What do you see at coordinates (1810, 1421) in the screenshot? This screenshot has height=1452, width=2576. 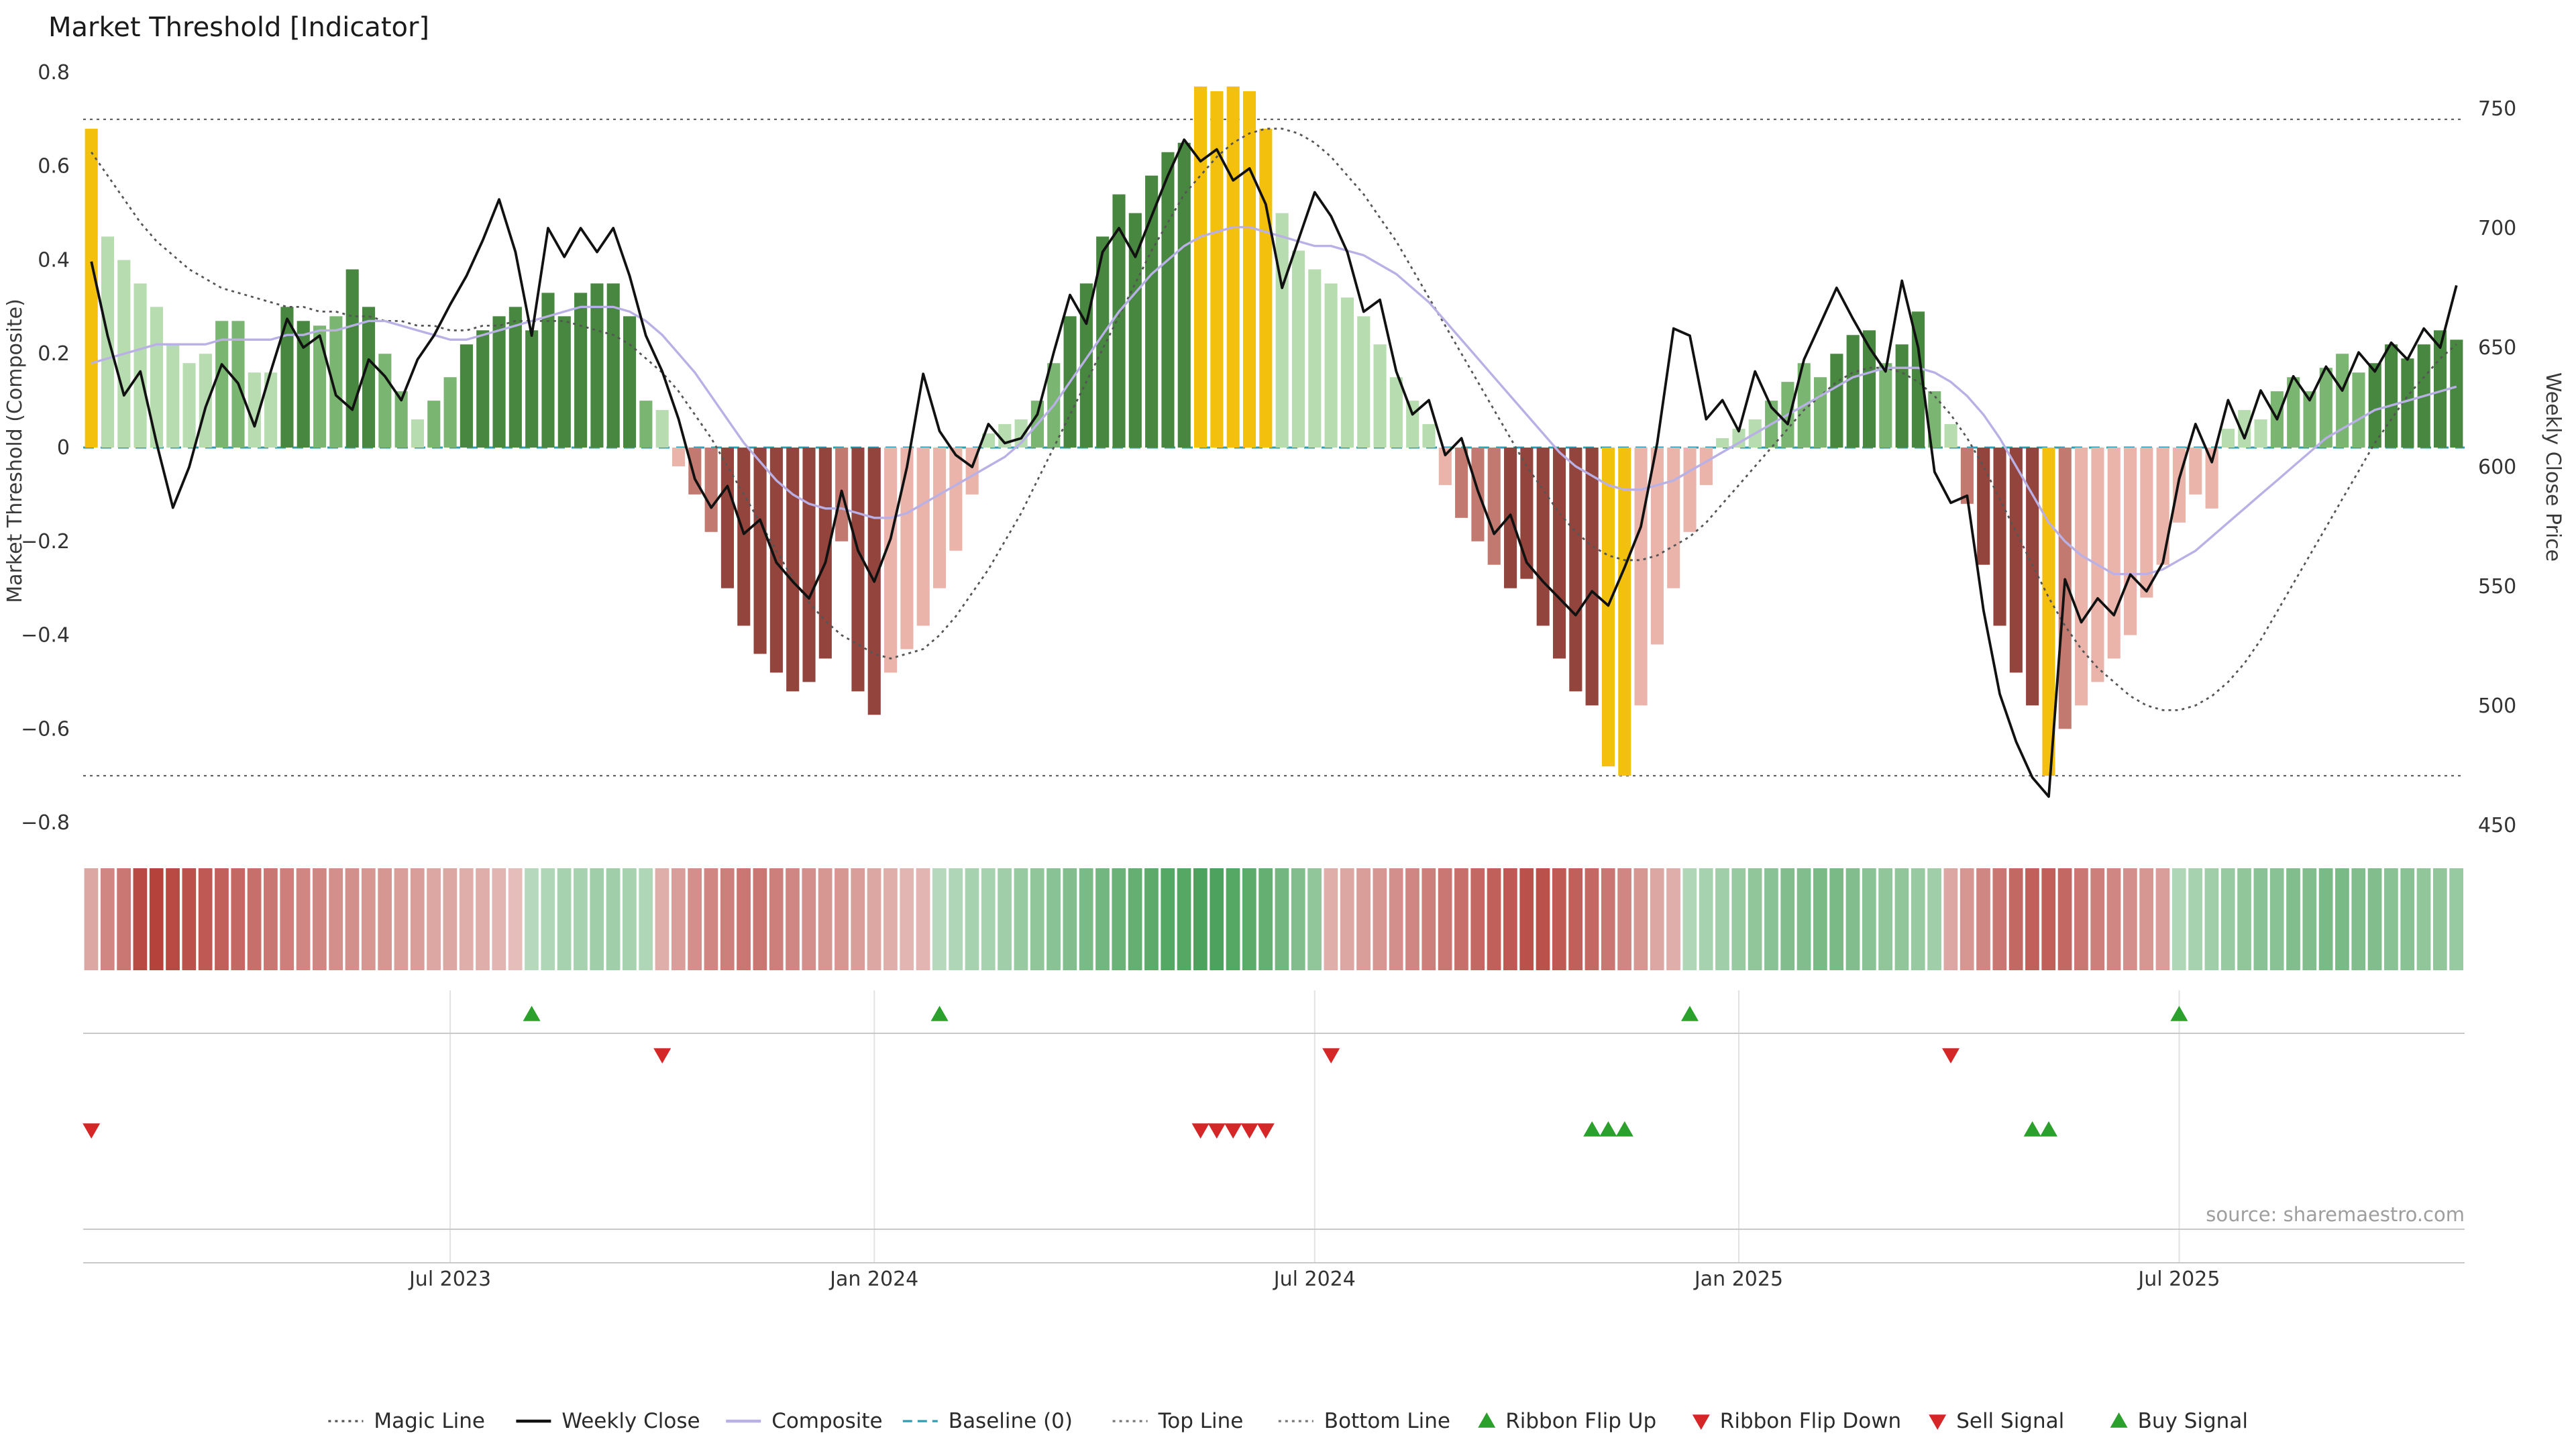 I see `legend-label-ribbon-flip-down: Ribbon Flip Down` at bounding box center [1810, 1421].